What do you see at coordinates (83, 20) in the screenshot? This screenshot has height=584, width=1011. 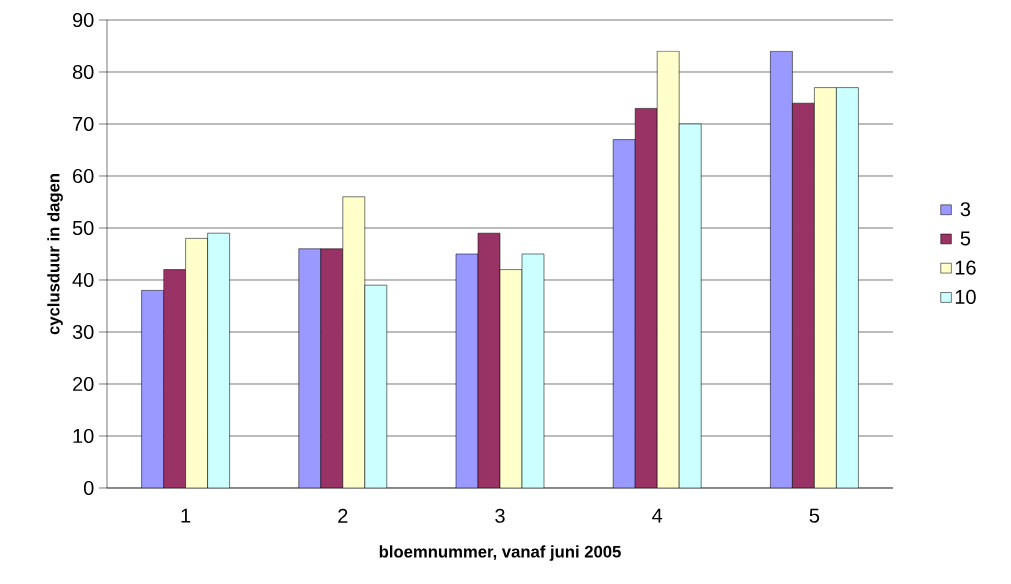 I see `y-tick-label: 90` at bounding box center [83, 20].